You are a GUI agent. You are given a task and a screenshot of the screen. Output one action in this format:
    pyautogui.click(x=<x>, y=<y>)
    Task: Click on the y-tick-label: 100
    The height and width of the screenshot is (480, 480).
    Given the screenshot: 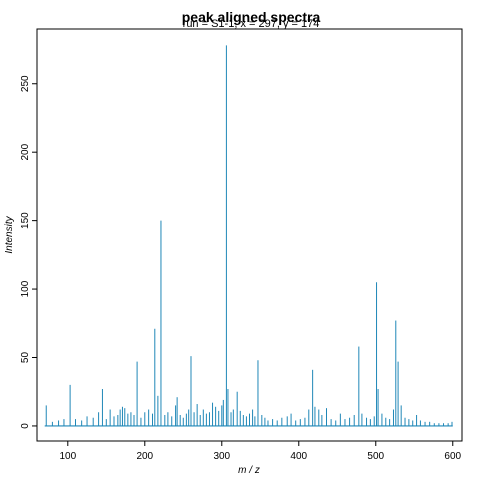 What is the action you would take?
    pyautogui.click(x=25, y=288)
    